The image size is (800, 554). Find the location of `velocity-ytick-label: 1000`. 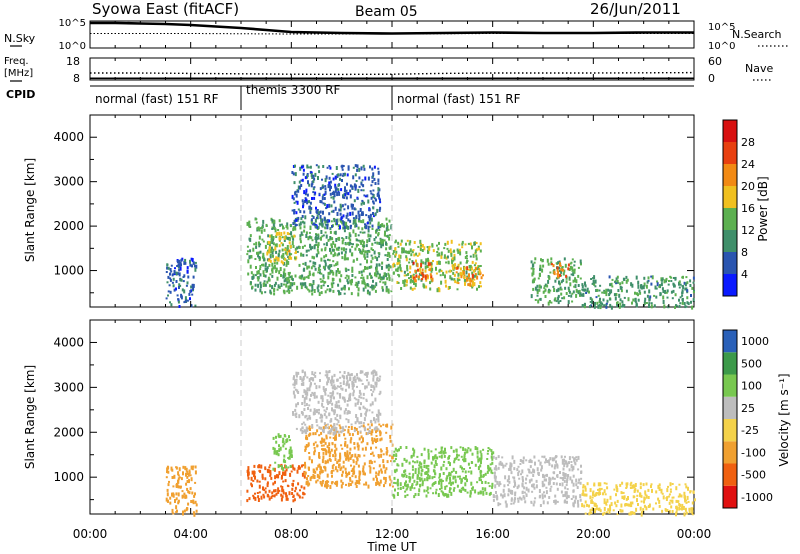

velocity-ytick-label: 1000 is located at coordinates (68, 477).